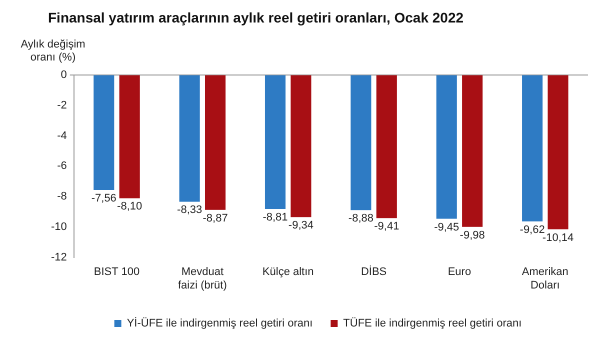 This screenshot has width=611, height=347. What do you see at coordinates (103, 198) in the screenshot?
I see `data-label: -7,56` at bounding box center [103, 198].